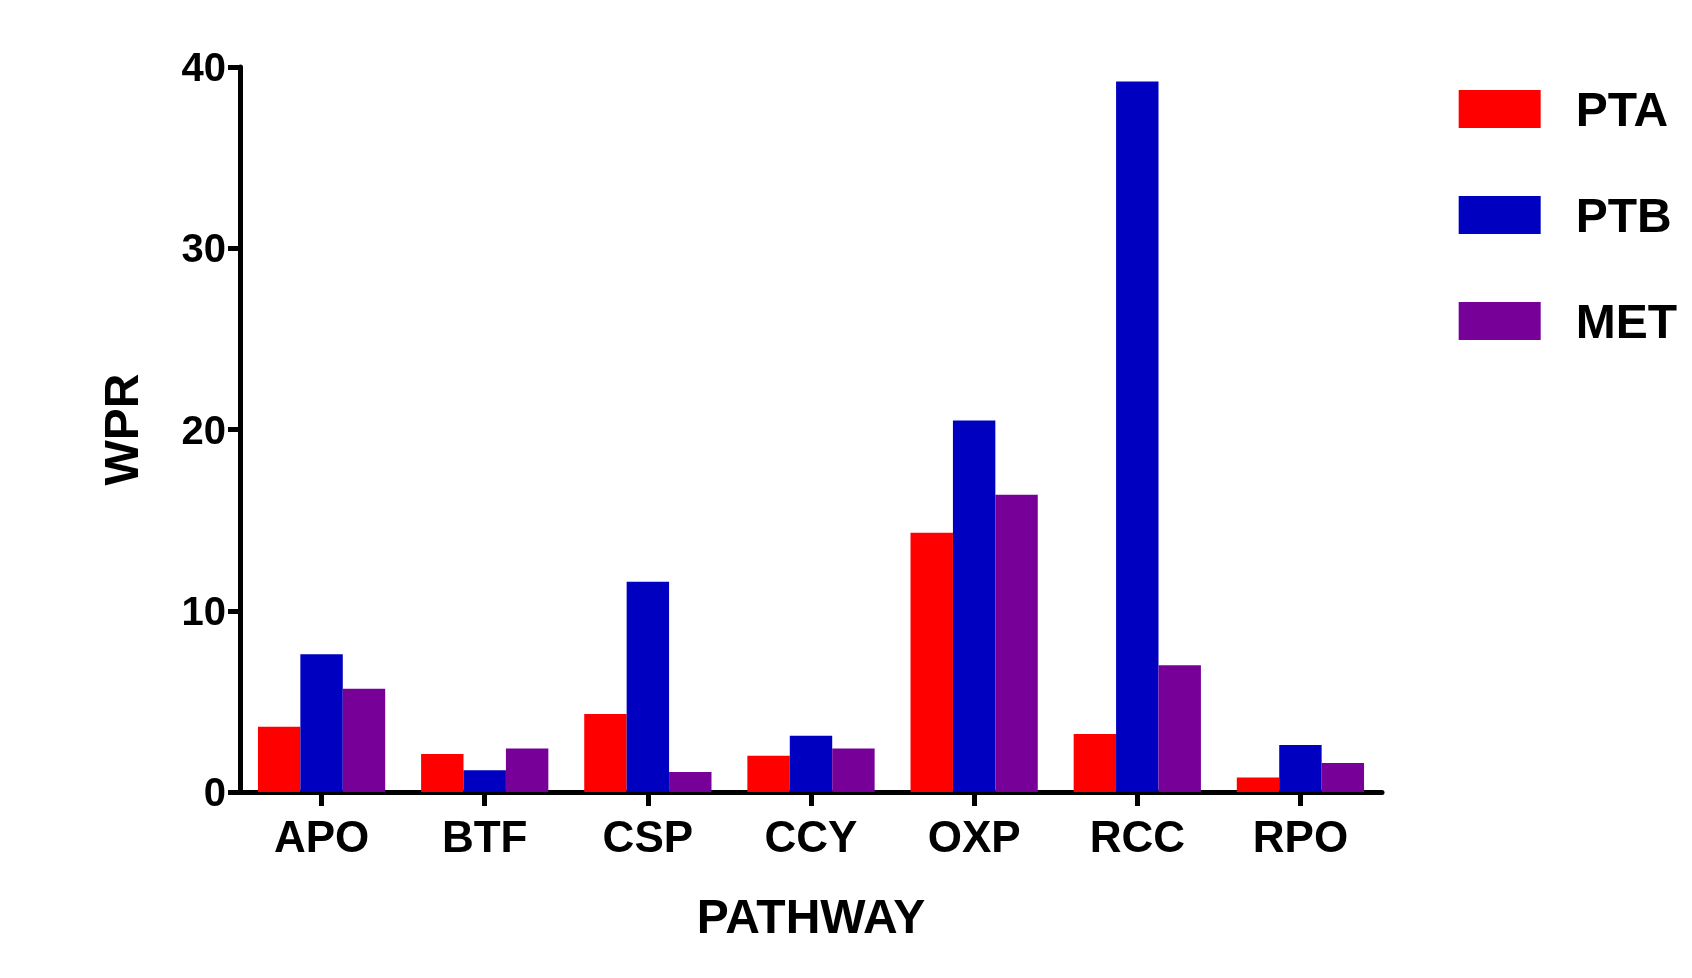  Describe the element at coordinates (974, 836) in the screenshot. I see `x-tick-label: OXP` at that location.